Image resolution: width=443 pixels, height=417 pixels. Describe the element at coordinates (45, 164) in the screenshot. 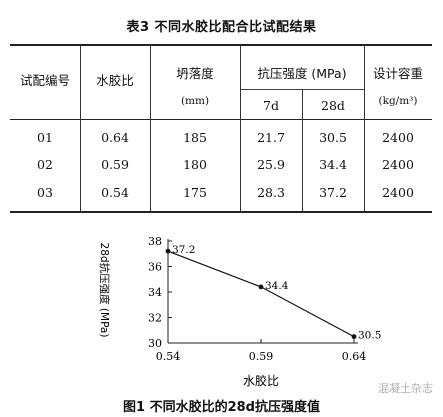

I see `cell-id: 02` at that location.